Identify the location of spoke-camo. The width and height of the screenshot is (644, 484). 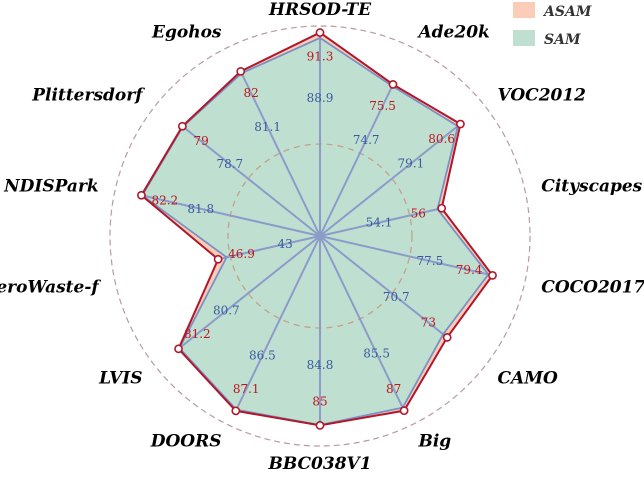
(383, 287).